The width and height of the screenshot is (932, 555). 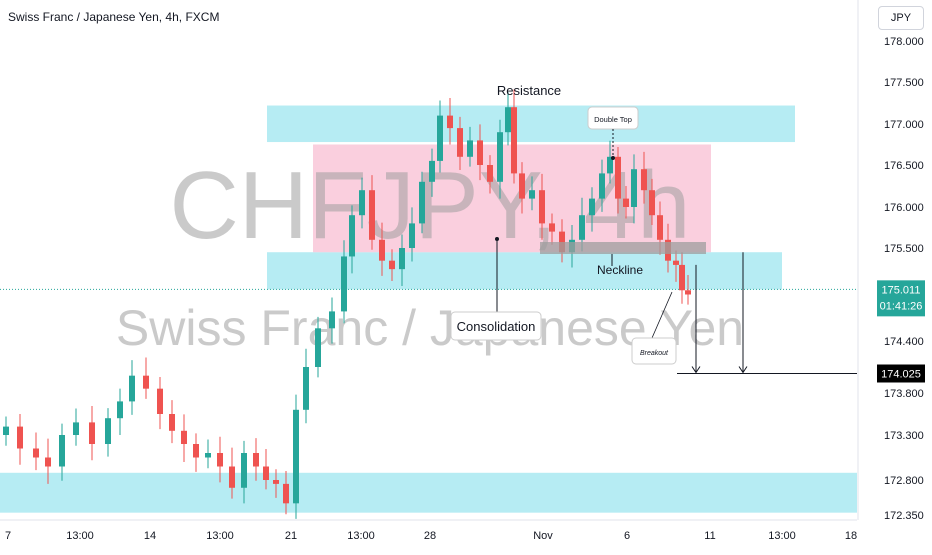 What do you see at coordinates (662, 315) in the screenshot?
I see `breakout-leader` at bounding box center [662, 315].